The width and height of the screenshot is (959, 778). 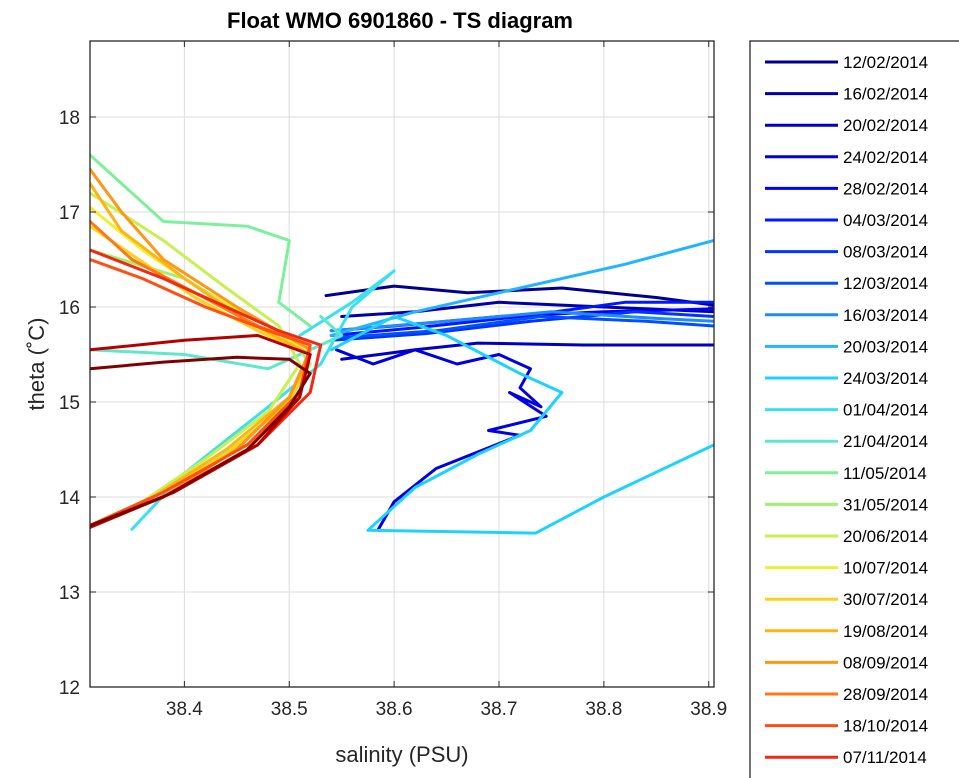 I want to click on legend-label: 24/03/2014, so click(x=885, y=378).